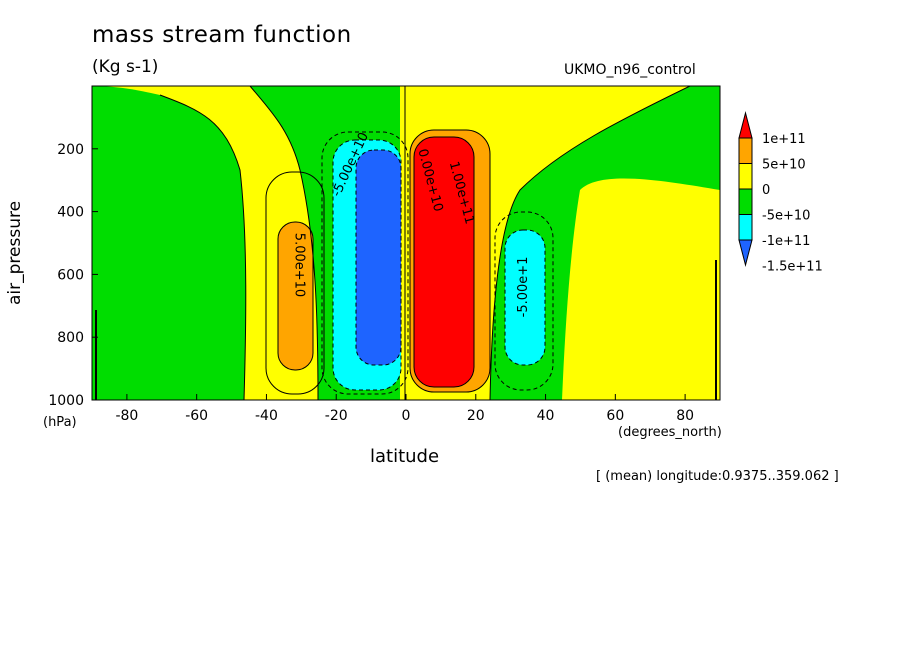 The width and height of the screenshot is (904, 654). I want to click on colorbar-label: -5e+10, so click(786, 216).